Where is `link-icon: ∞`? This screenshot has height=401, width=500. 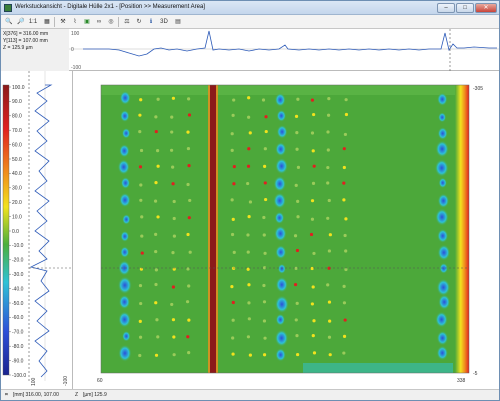
link-icon: ∞ is located at coordinates (99, 22).